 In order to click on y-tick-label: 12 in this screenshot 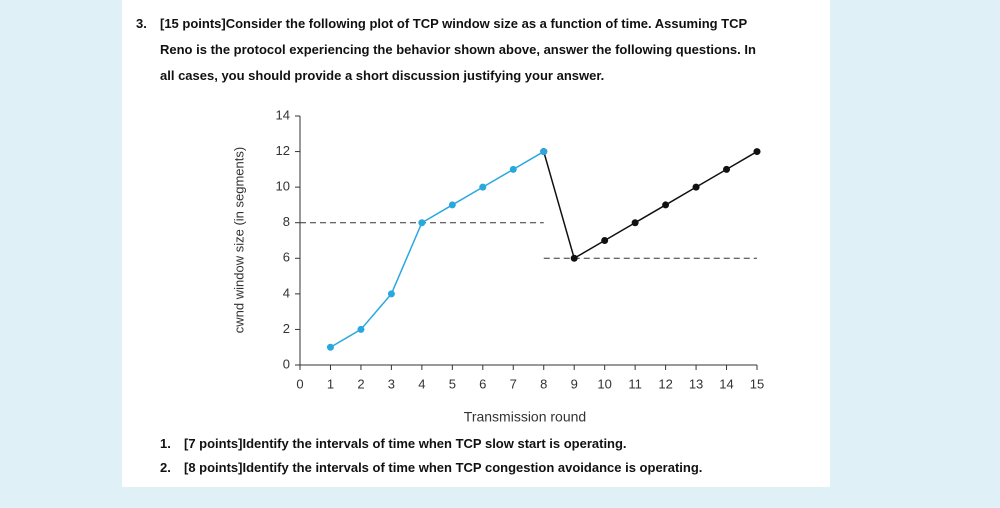, I will do `click(283, 150)`.